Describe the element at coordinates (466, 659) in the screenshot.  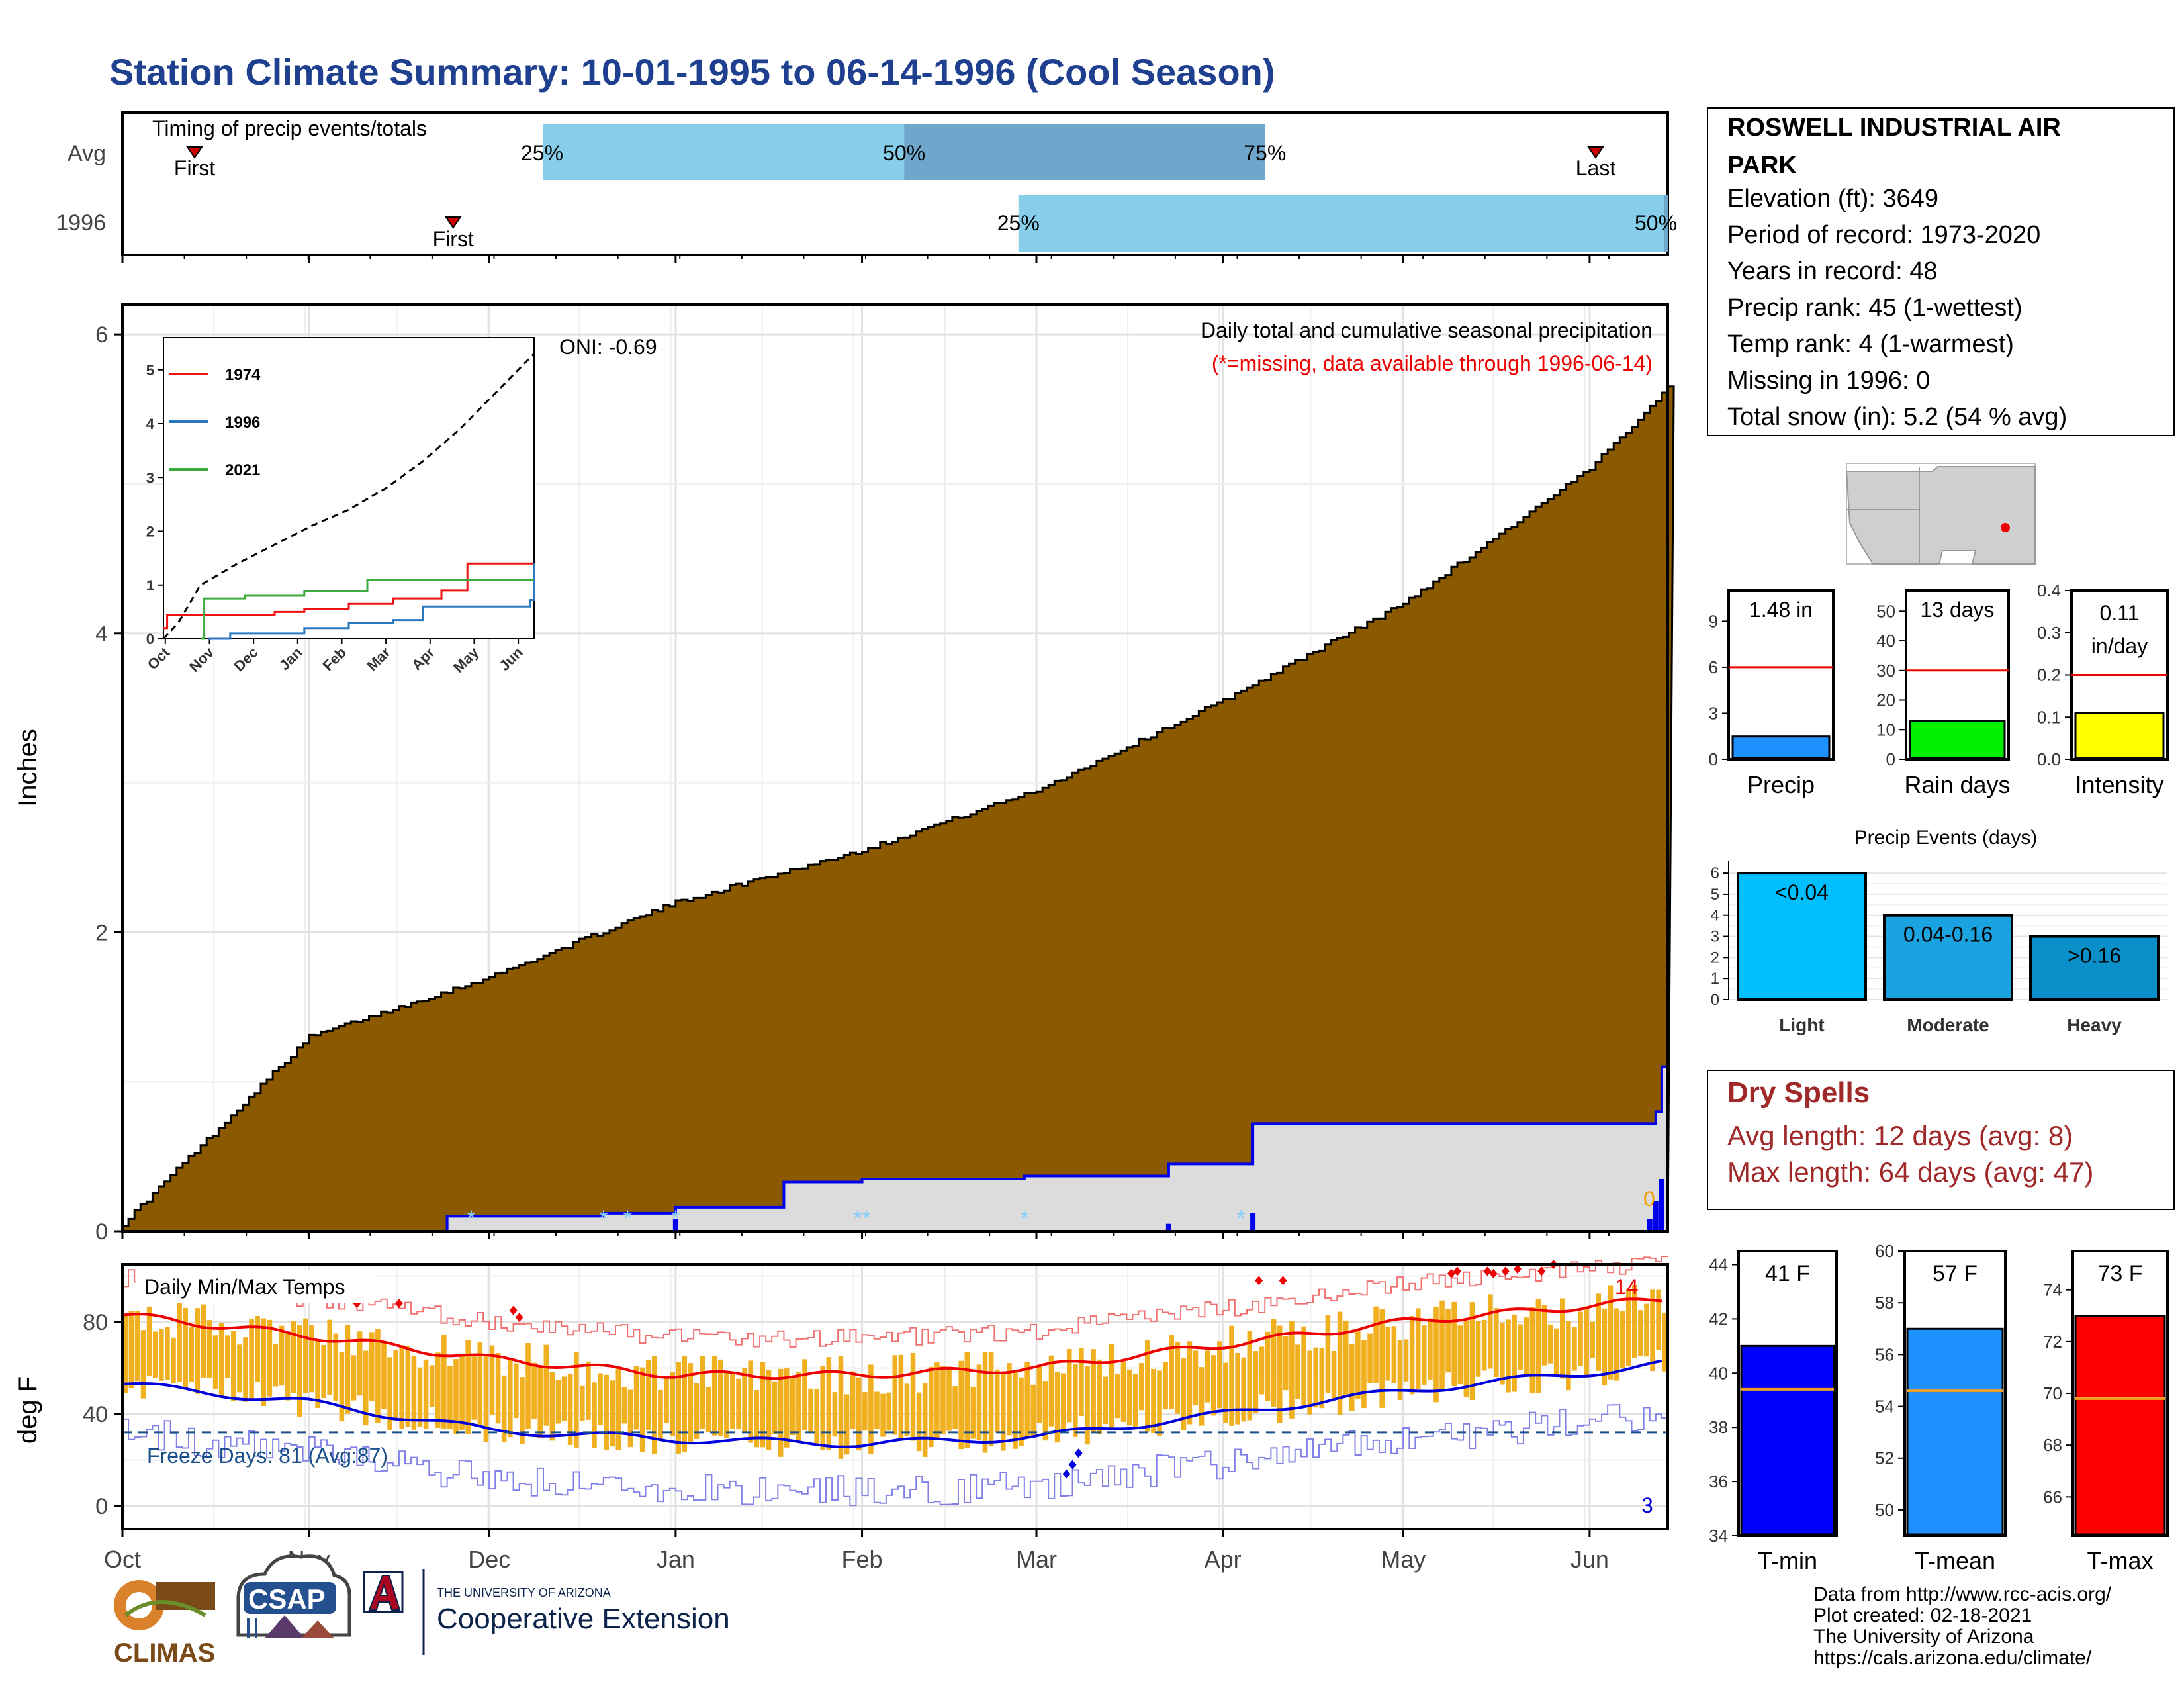
I see `inset-x-label: May` at that location.